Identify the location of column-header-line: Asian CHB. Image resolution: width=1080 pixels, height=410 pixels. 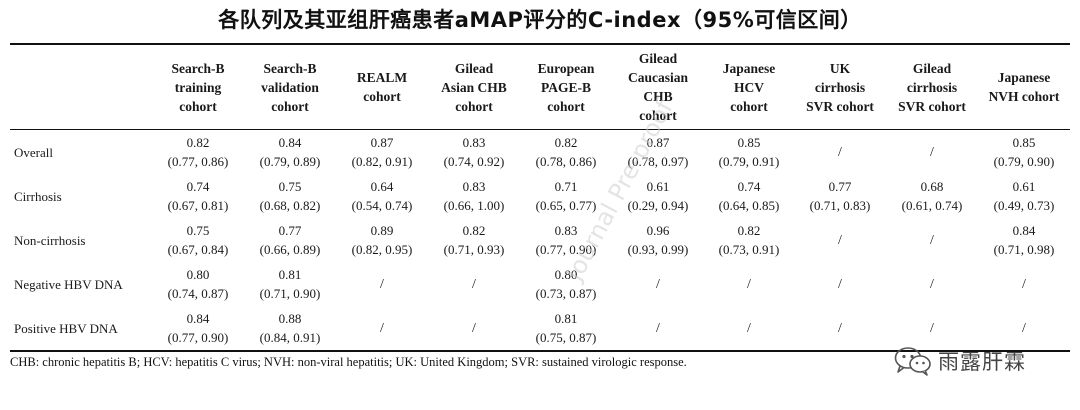
(474, 87).